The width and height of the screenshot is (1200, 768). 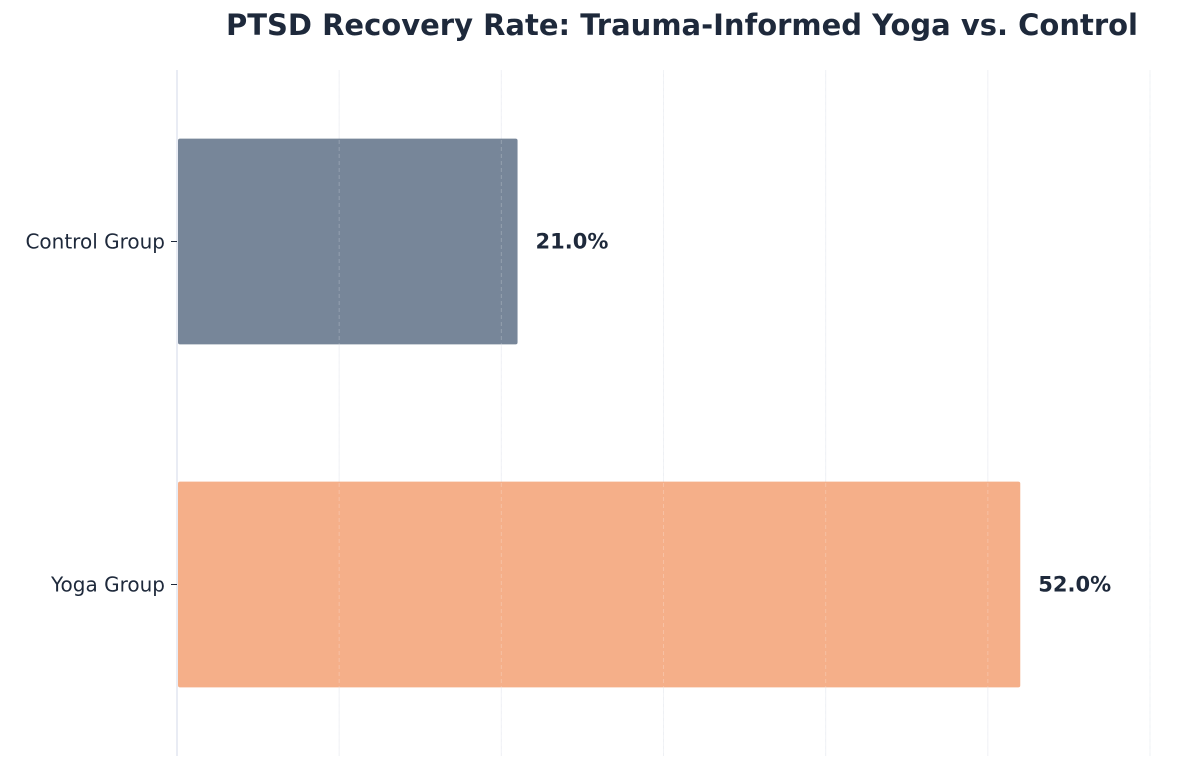 What do you see at coordinates (572, 242) in the screenshot?
I see `bar-value-label: 21.0%` at bounding box center [572, 242].